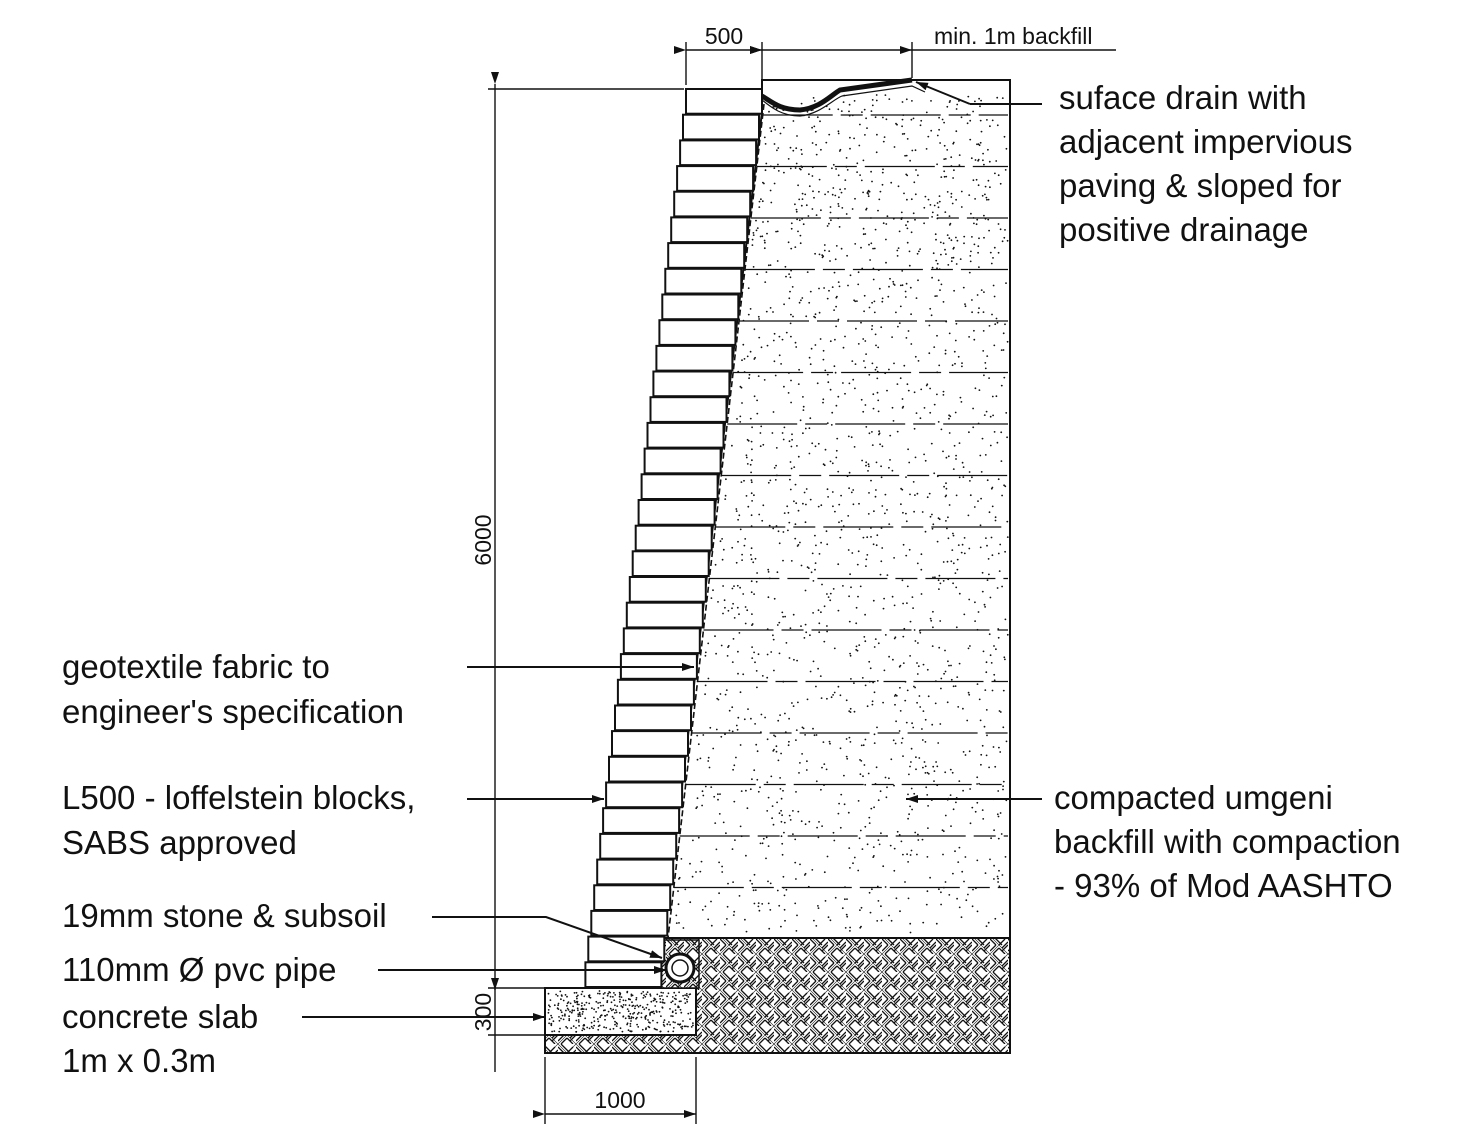  I want to click on dim-300-label: 300, so click(483, 1012).